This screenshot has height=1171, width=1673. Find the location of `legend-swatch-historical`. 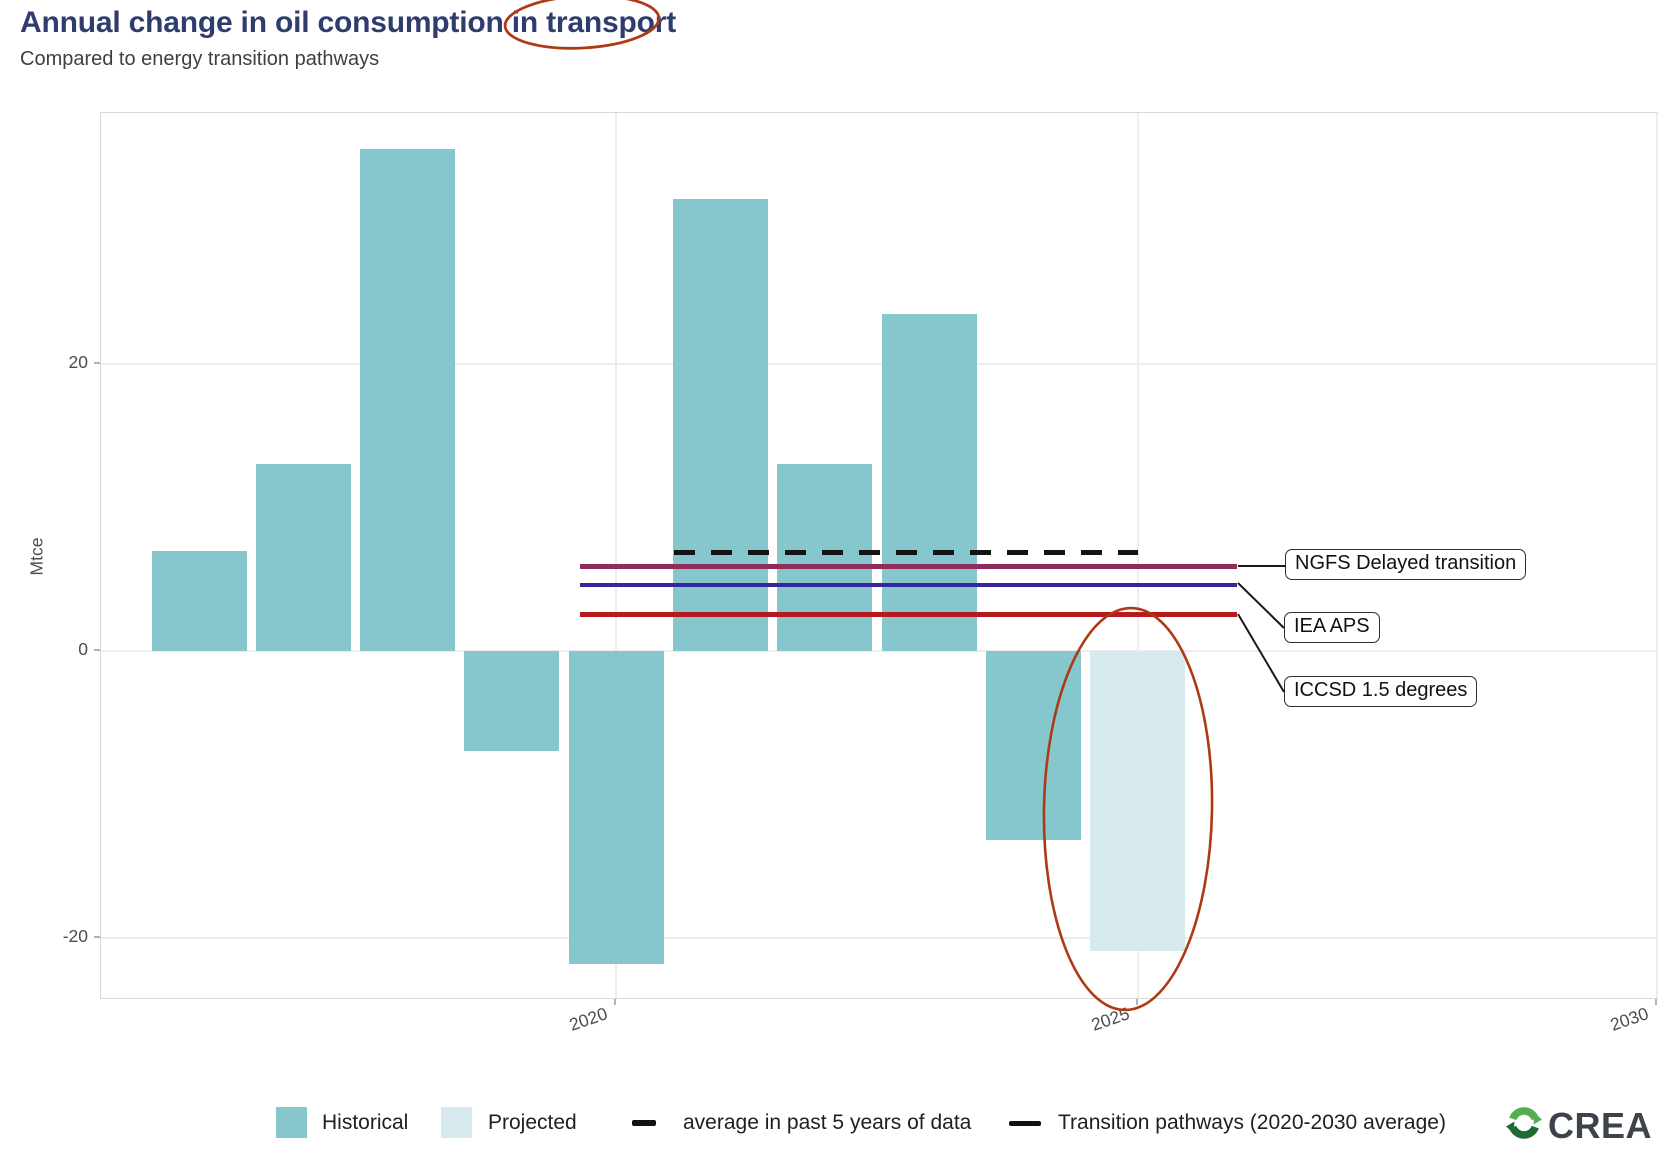

legend-swatch-historical is located at coordinates (291, 1122).